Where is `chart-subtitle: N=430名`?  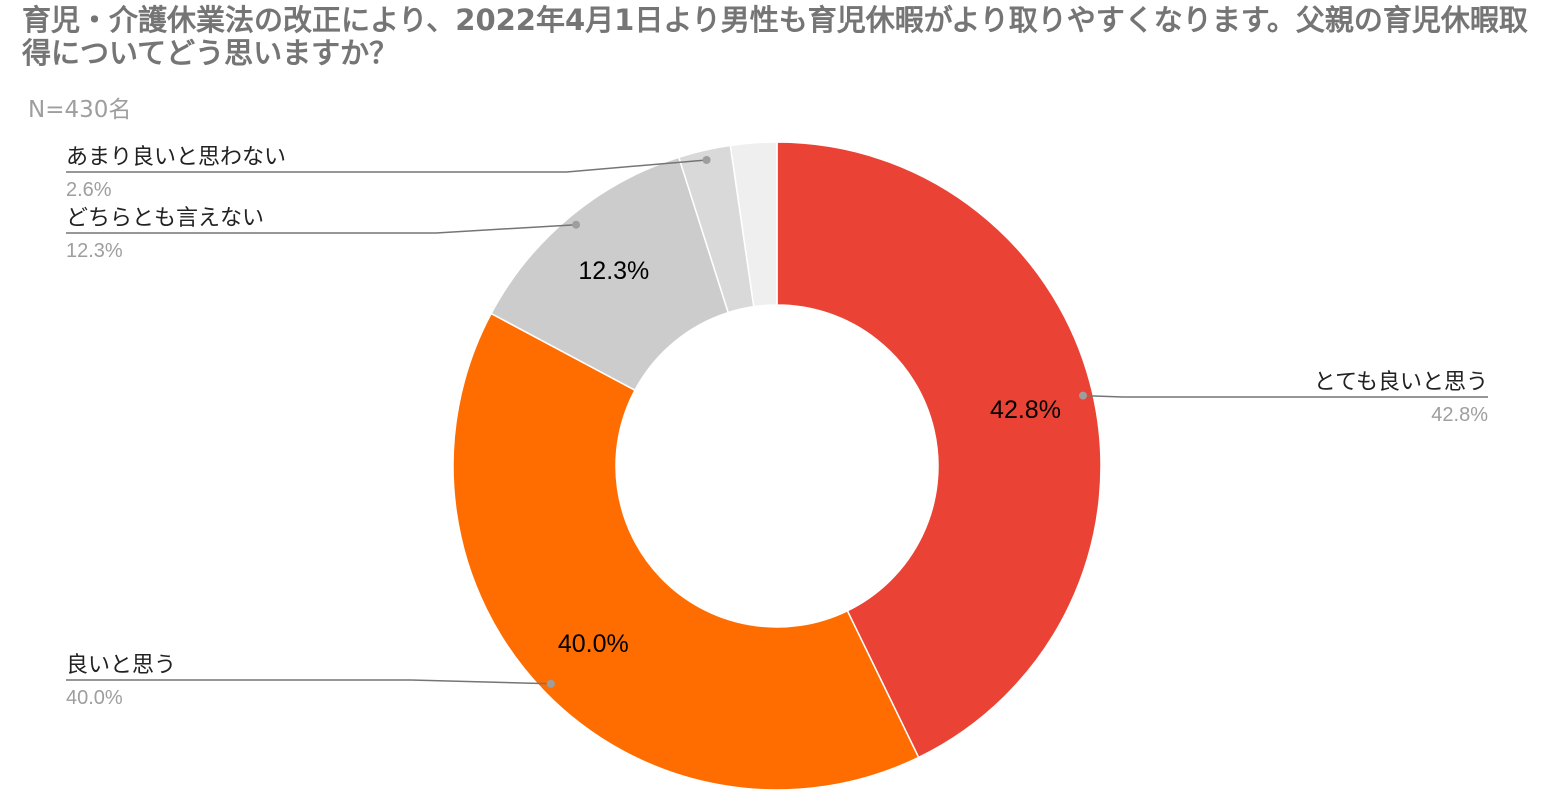 chart-subtitle: N=430名 is located at coordinates (80, 110).